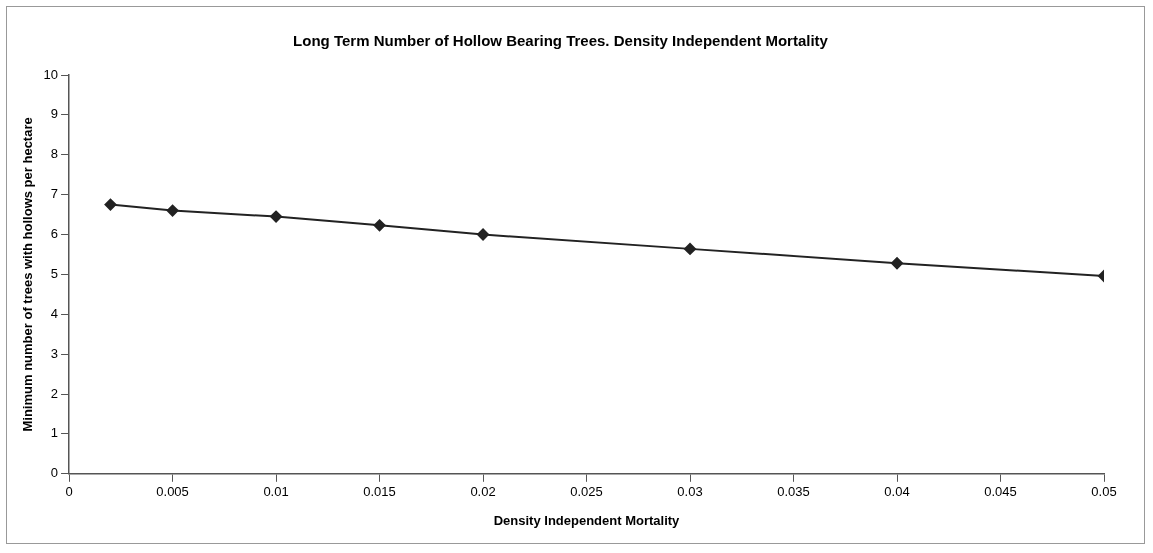 This screenshot has width=1153, height=553. What do you see at coordinates (586, 492) in the screenshot?
I see `x-tick-label: 0.025` at bounding box center [586, 492].